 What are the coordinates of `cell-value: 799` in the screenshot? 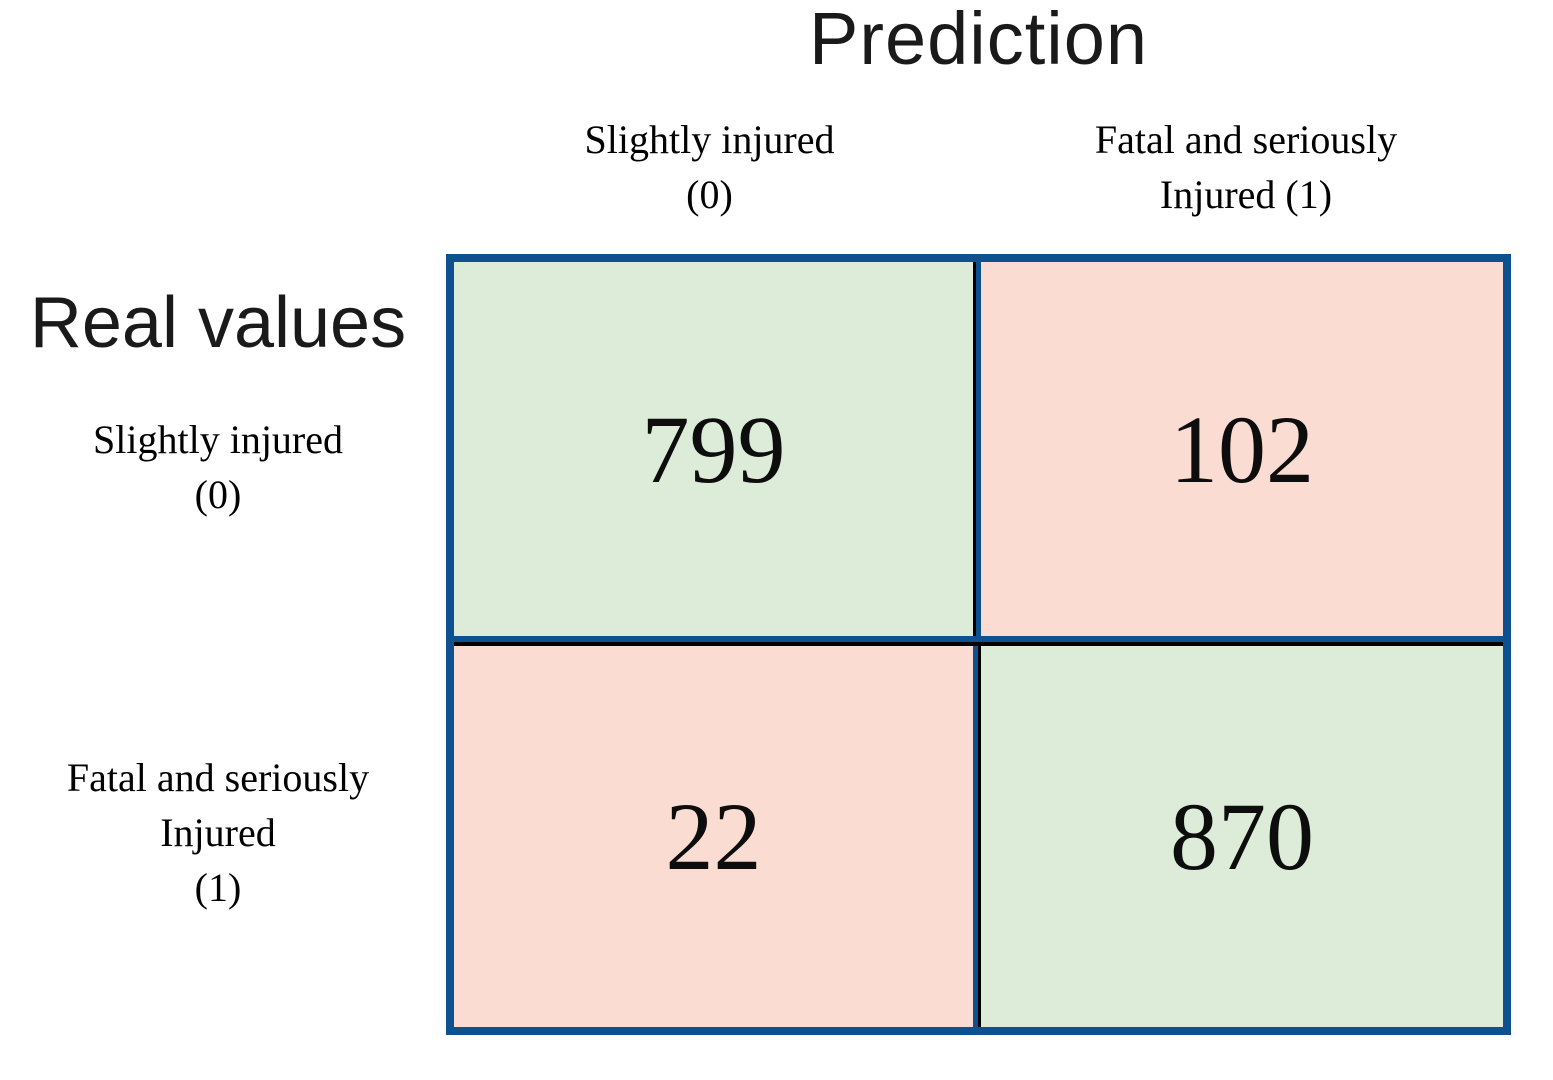 It's located at (713, 449).